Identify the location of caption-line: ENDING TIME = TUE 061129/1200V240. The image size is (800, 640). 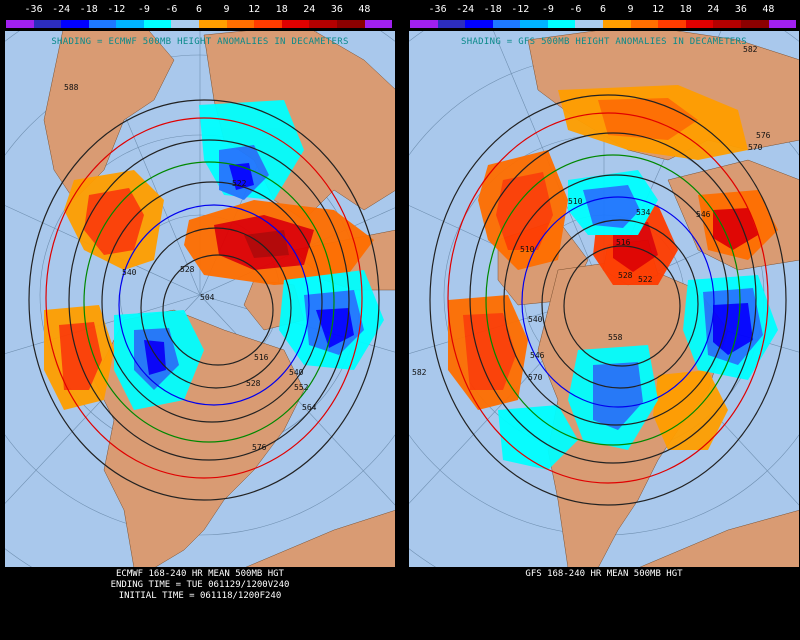
(200, 585).